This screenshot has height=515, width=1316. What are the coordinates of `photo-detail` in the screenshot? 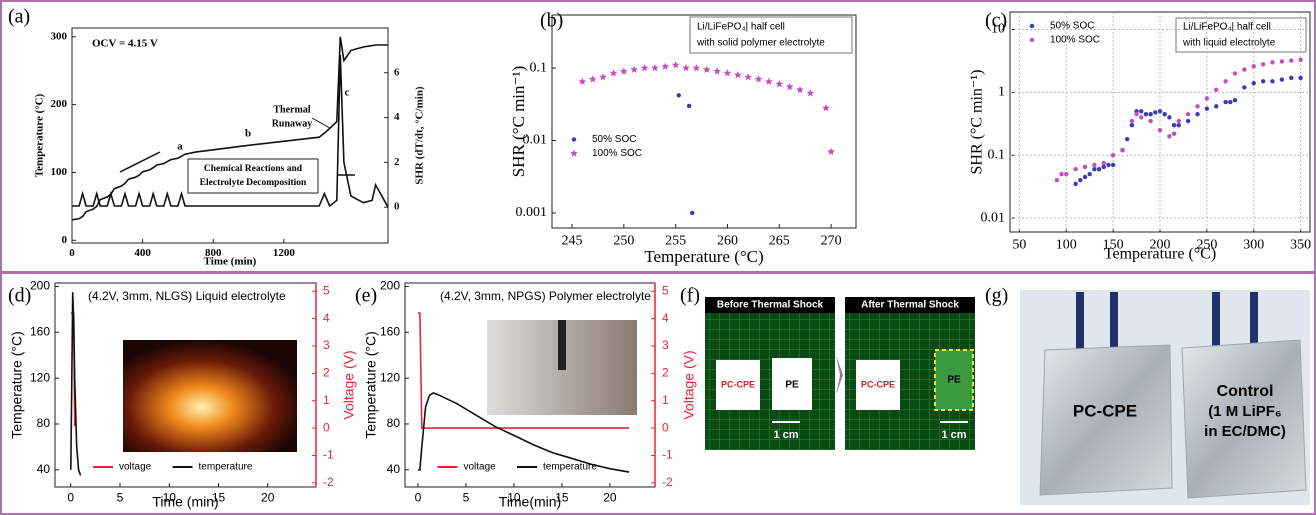 It's located at (562, 345).